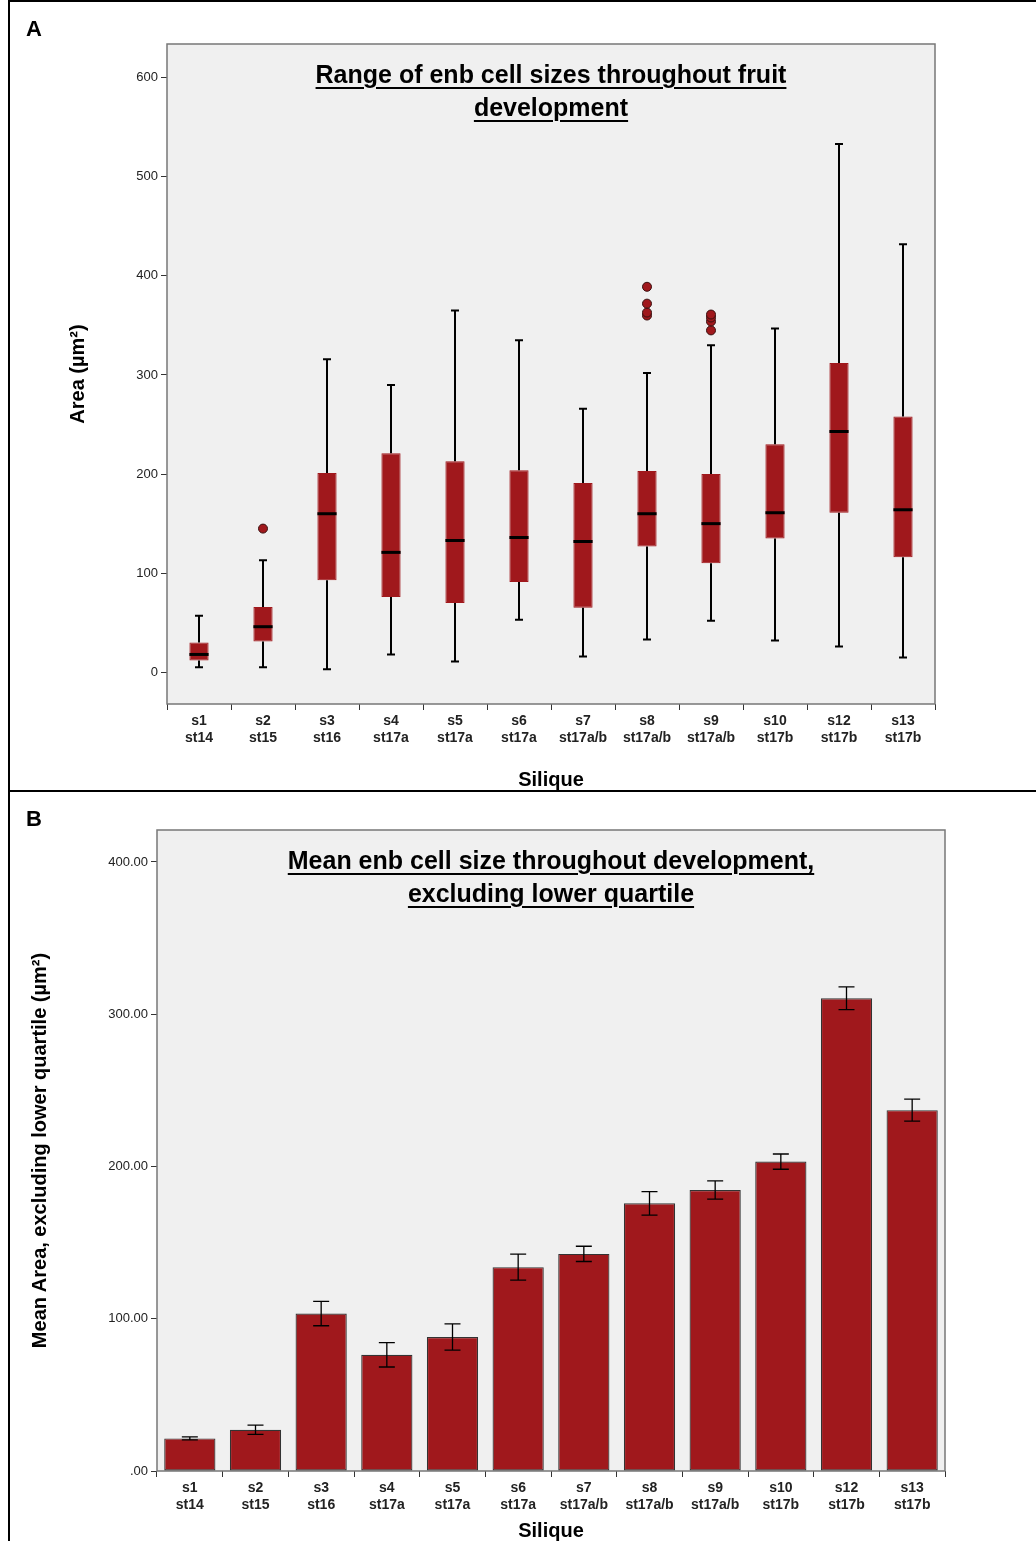  I want to click on y-tick-label: 400, so click(147, 275).